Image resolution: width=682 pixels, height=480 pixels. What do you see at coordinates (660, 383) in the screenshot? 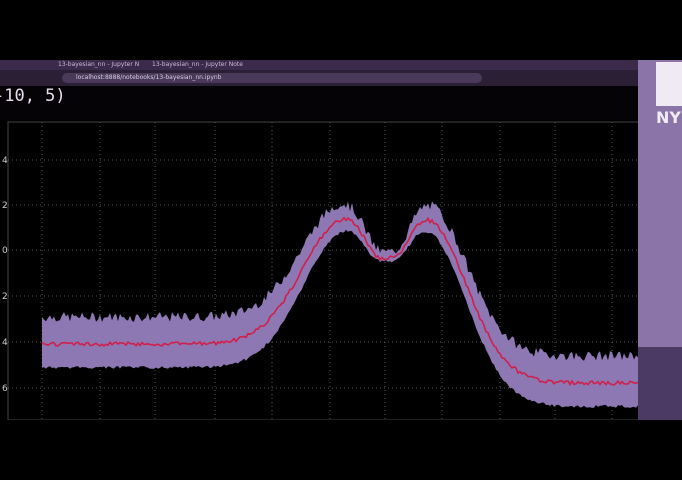
I see `webcam-shadow` at bounding box center [660, 383].